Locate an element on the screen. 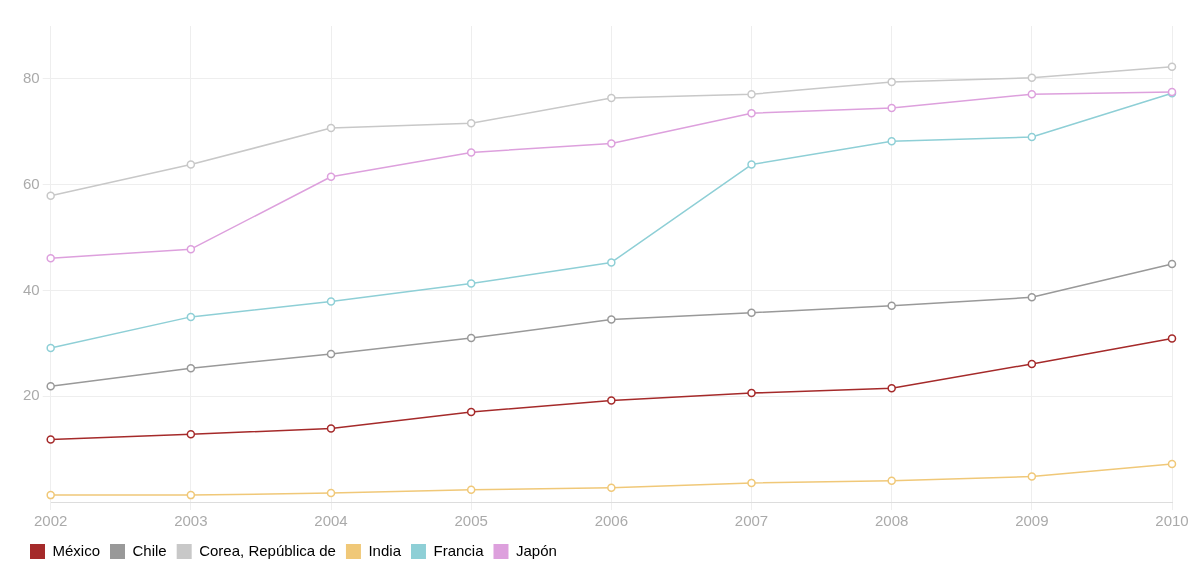  x-tick-label: 2008 is located at coordinates (891, 521).